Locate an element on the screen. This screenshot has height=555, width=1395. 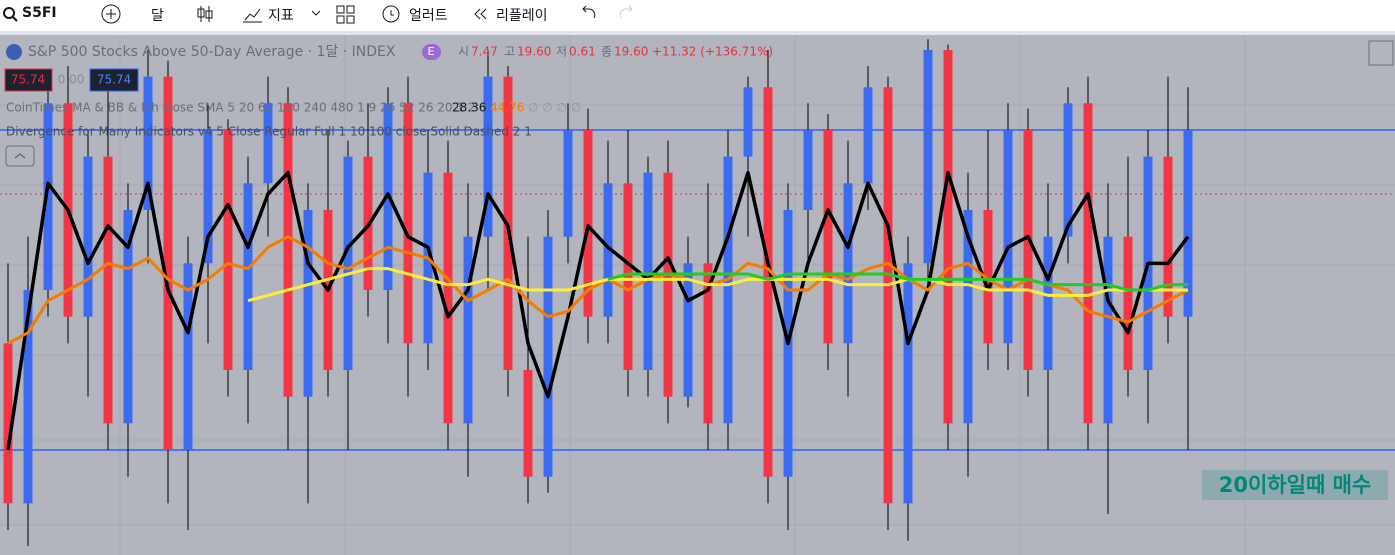
indicators: 지표 is located at coordinates (281, 16).